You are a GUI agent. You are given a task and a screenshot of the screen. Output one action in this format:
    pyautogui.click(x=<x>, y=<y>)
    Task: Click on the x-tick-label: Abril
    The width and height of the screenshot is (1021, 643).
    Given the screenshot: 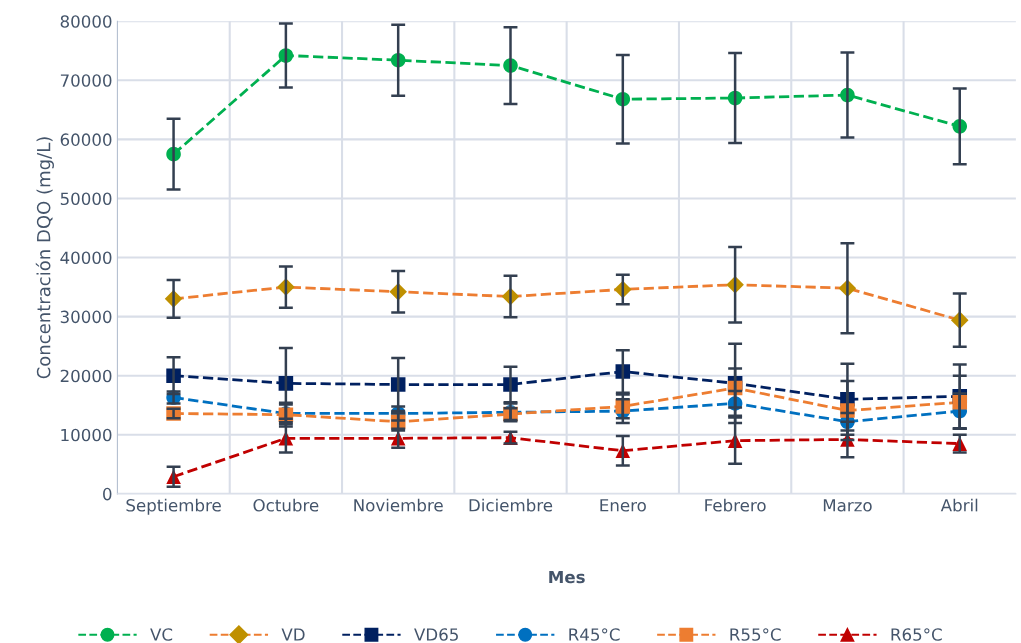 What is the action you would take?
    pyautogui.click(x=959, y=505)
    